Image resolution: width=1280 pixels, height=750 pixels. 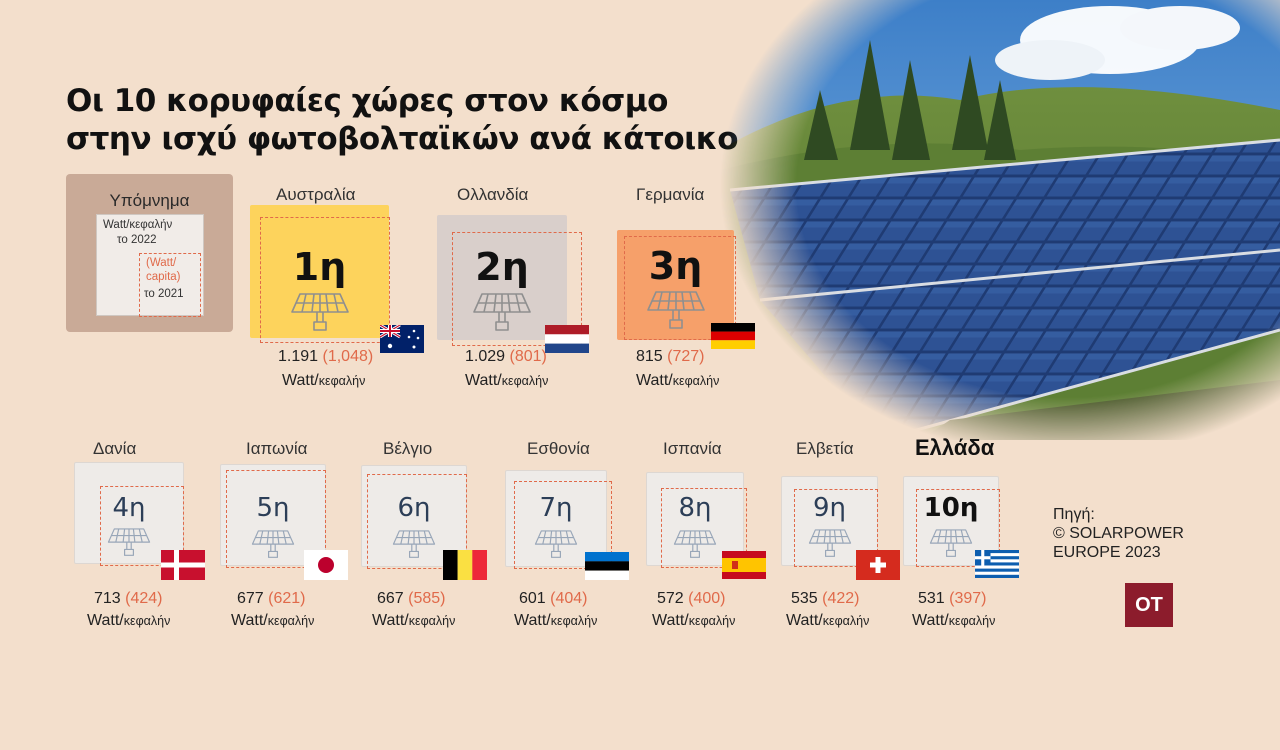 I want to click on rank-card: 7η, so click(x=558, y=519).